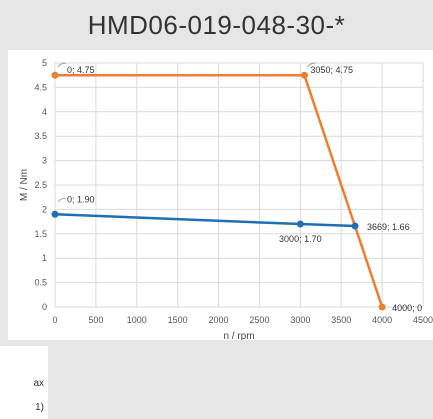 This screenshot has width=433, height=419. Describe the element at coordinates (44, 161) in the screenshot. I see `y-tick-label: 3` at that location.